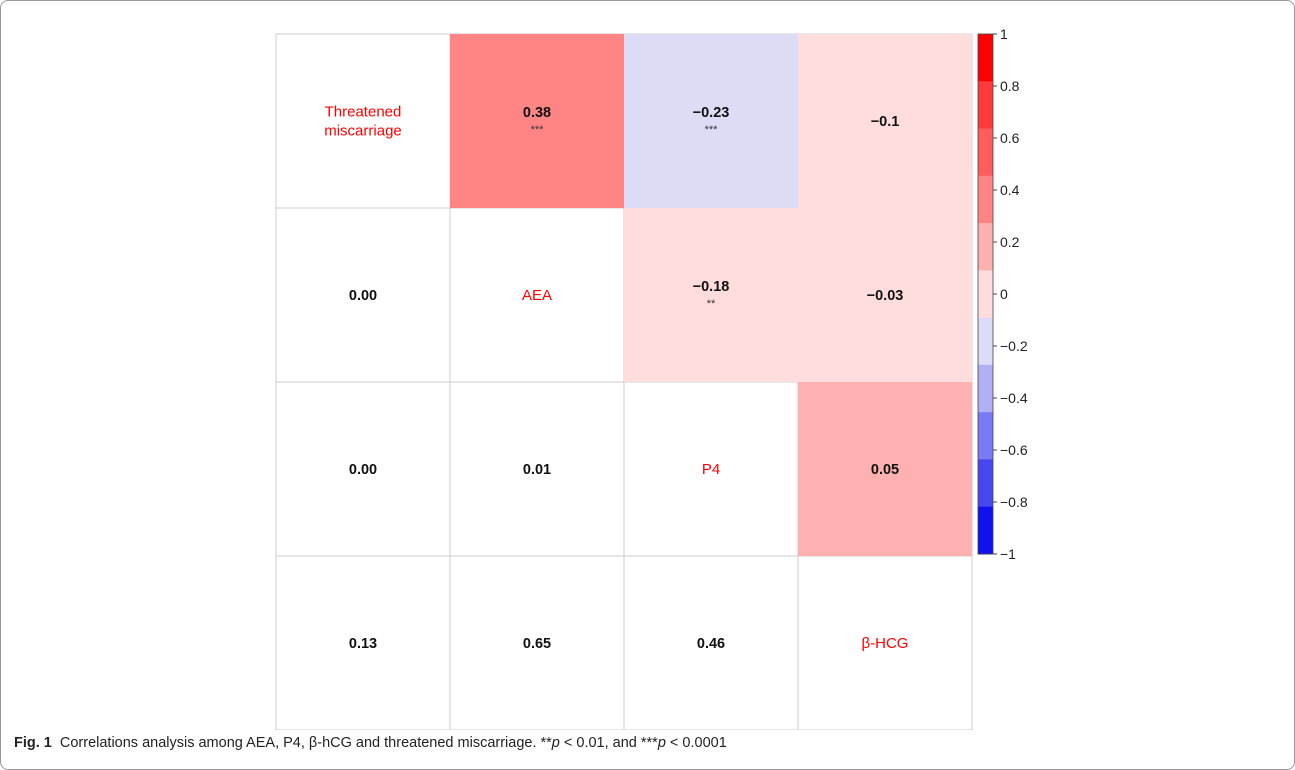  Describe the element at coordinates (1010, 190) in the screenshot. I see `colorbar-tick-label: 0.4` at that location.